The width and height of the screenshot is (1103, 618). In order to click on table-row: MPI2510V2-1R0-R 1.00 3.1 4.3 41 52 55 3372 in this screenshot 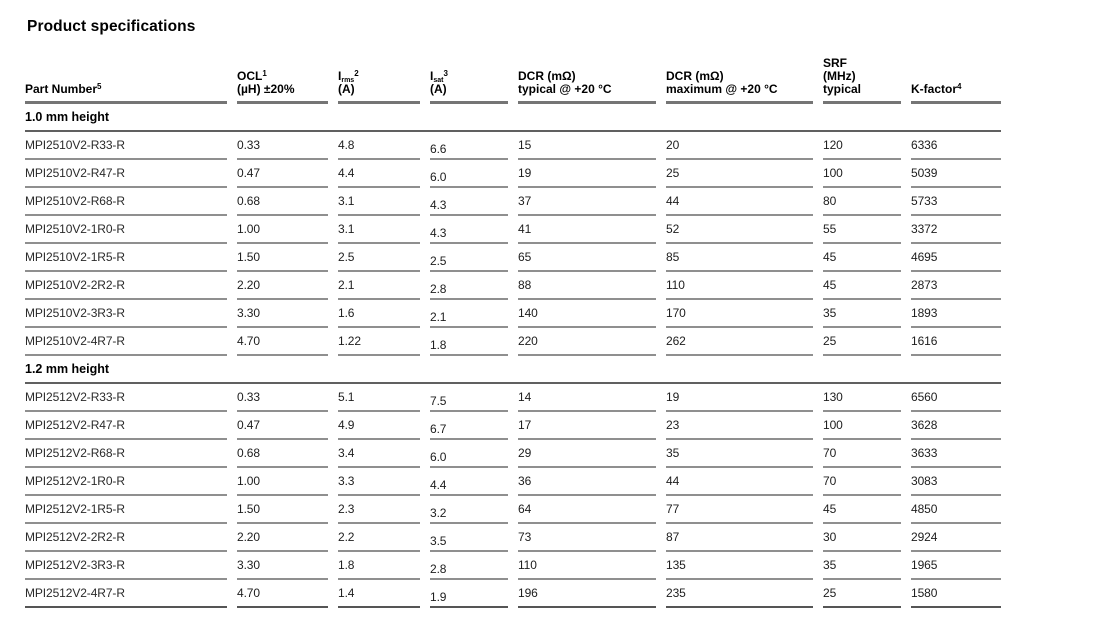, I will do `click(513, 230)`.